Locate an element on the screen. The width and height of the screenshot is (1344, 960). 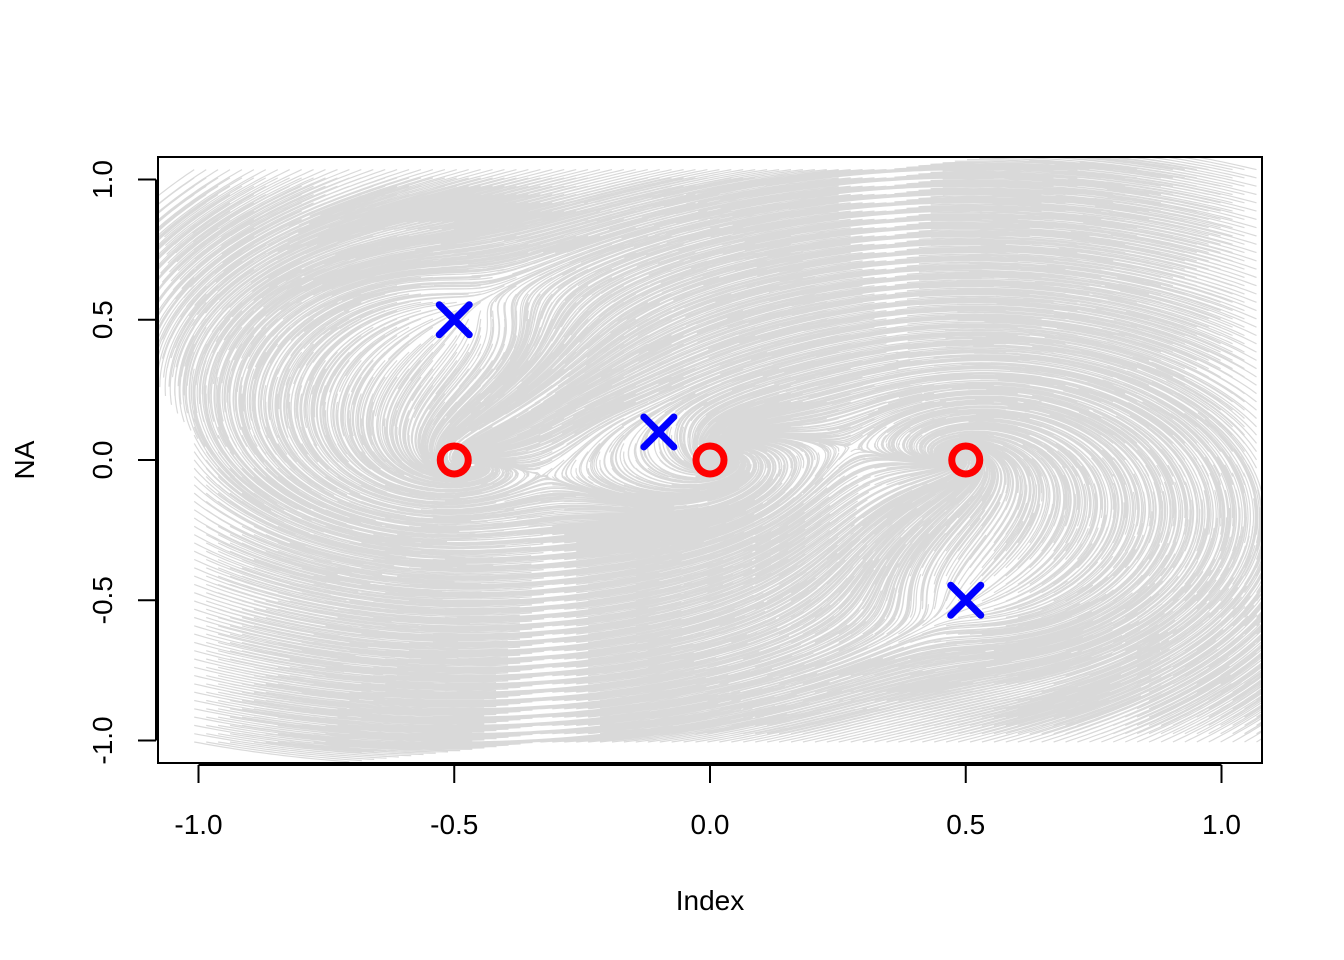
y-tick-label: -0.5 is located at coordinates (102, 600).